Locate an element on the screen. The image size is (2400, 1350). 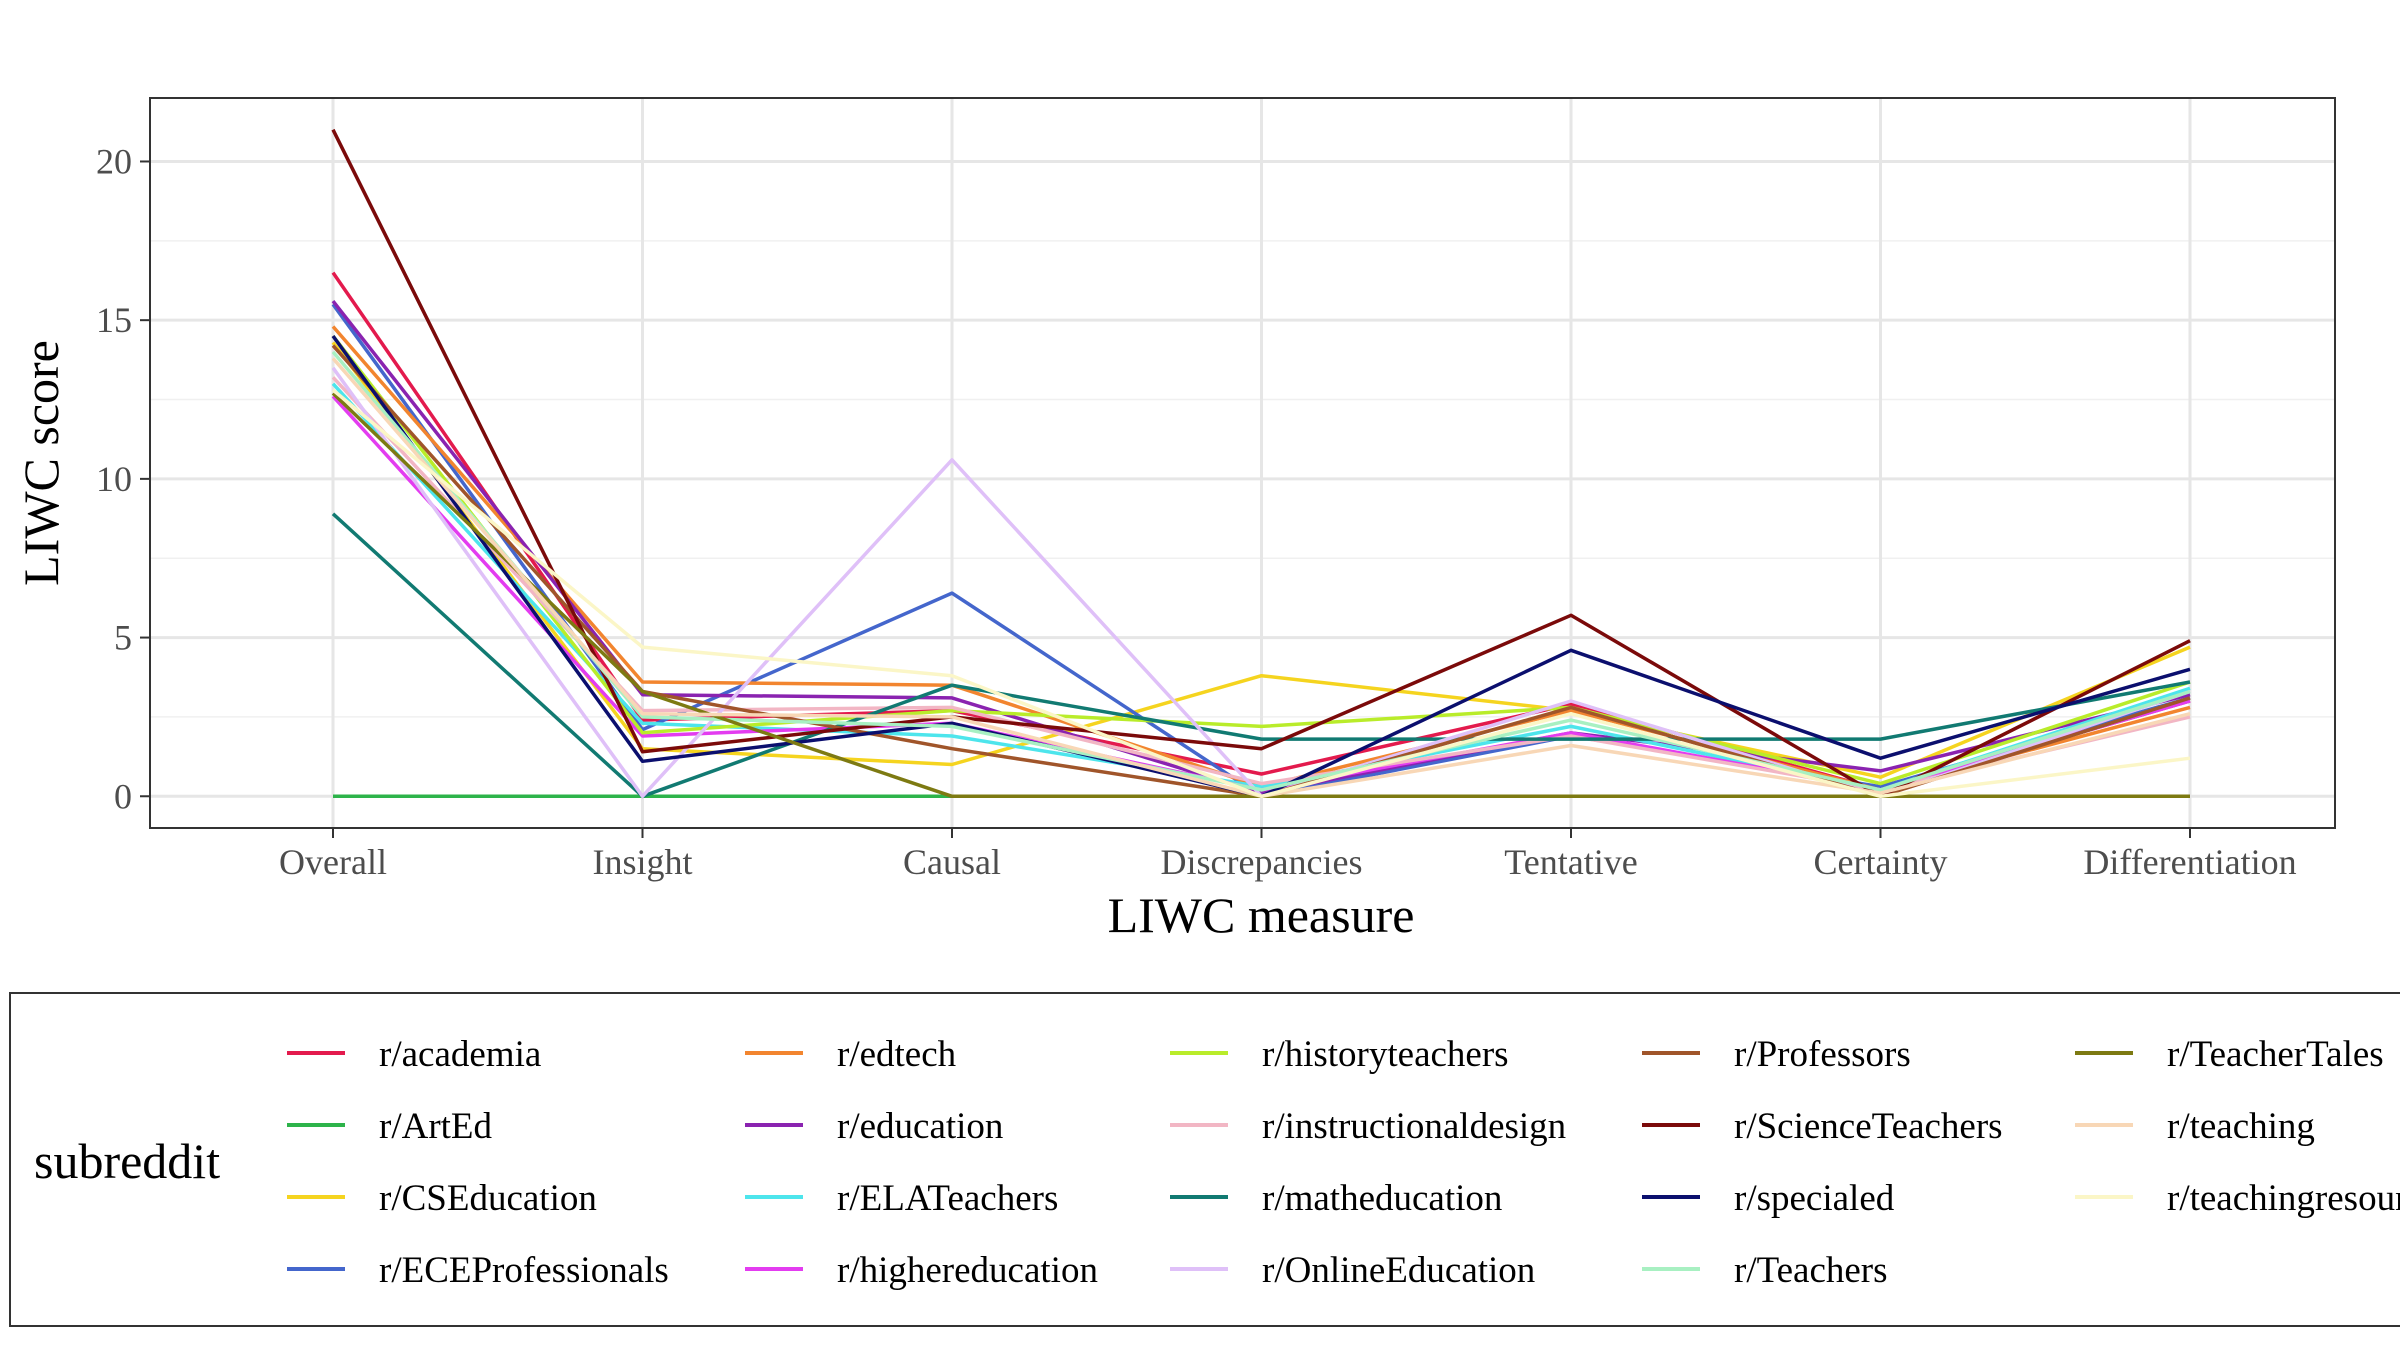
legend-label-academia: r/academia is located at coordinates (460, 1054).